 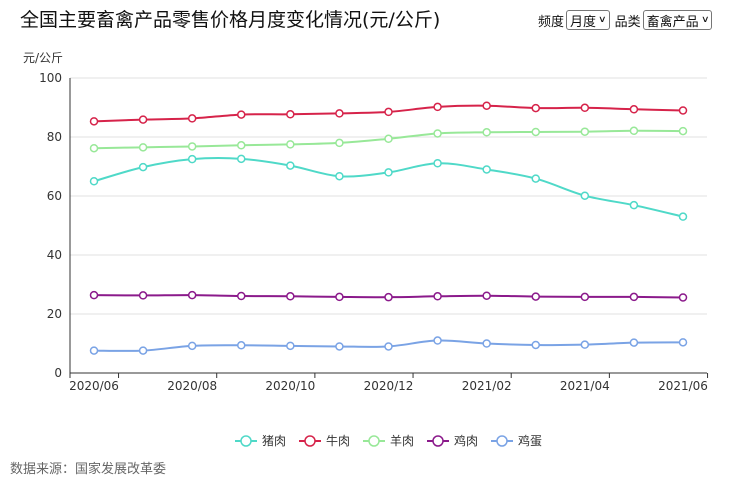 What do you see at coordinates (585, 386) in the screenshot?
I see `x-tick-label: 2021/04` at bounding box center [585, 386].